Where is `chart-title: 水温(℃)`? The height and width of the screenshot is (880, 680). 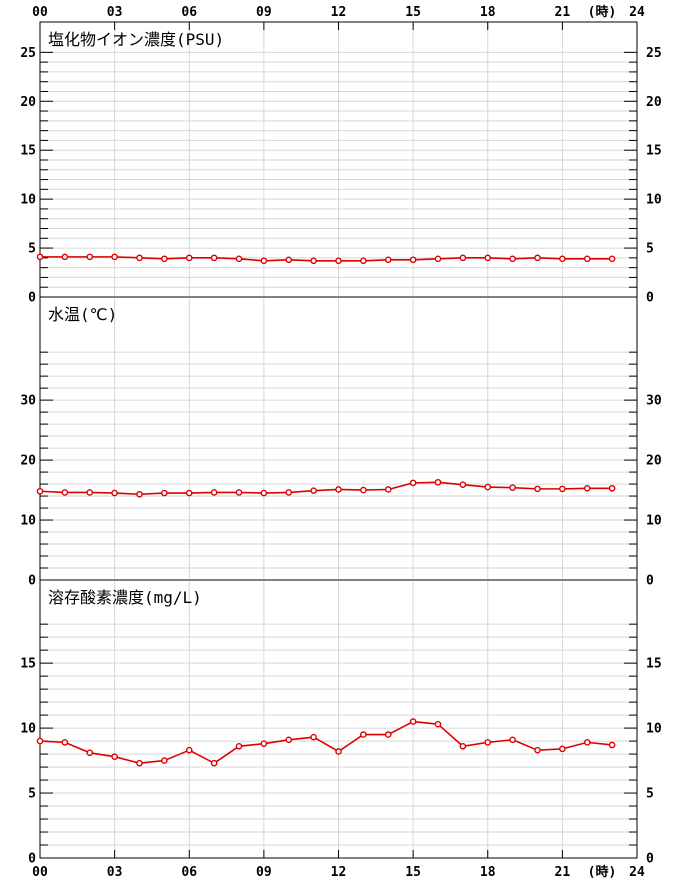 chart-title: 水温(℃) is located at coordinates (82, 314).